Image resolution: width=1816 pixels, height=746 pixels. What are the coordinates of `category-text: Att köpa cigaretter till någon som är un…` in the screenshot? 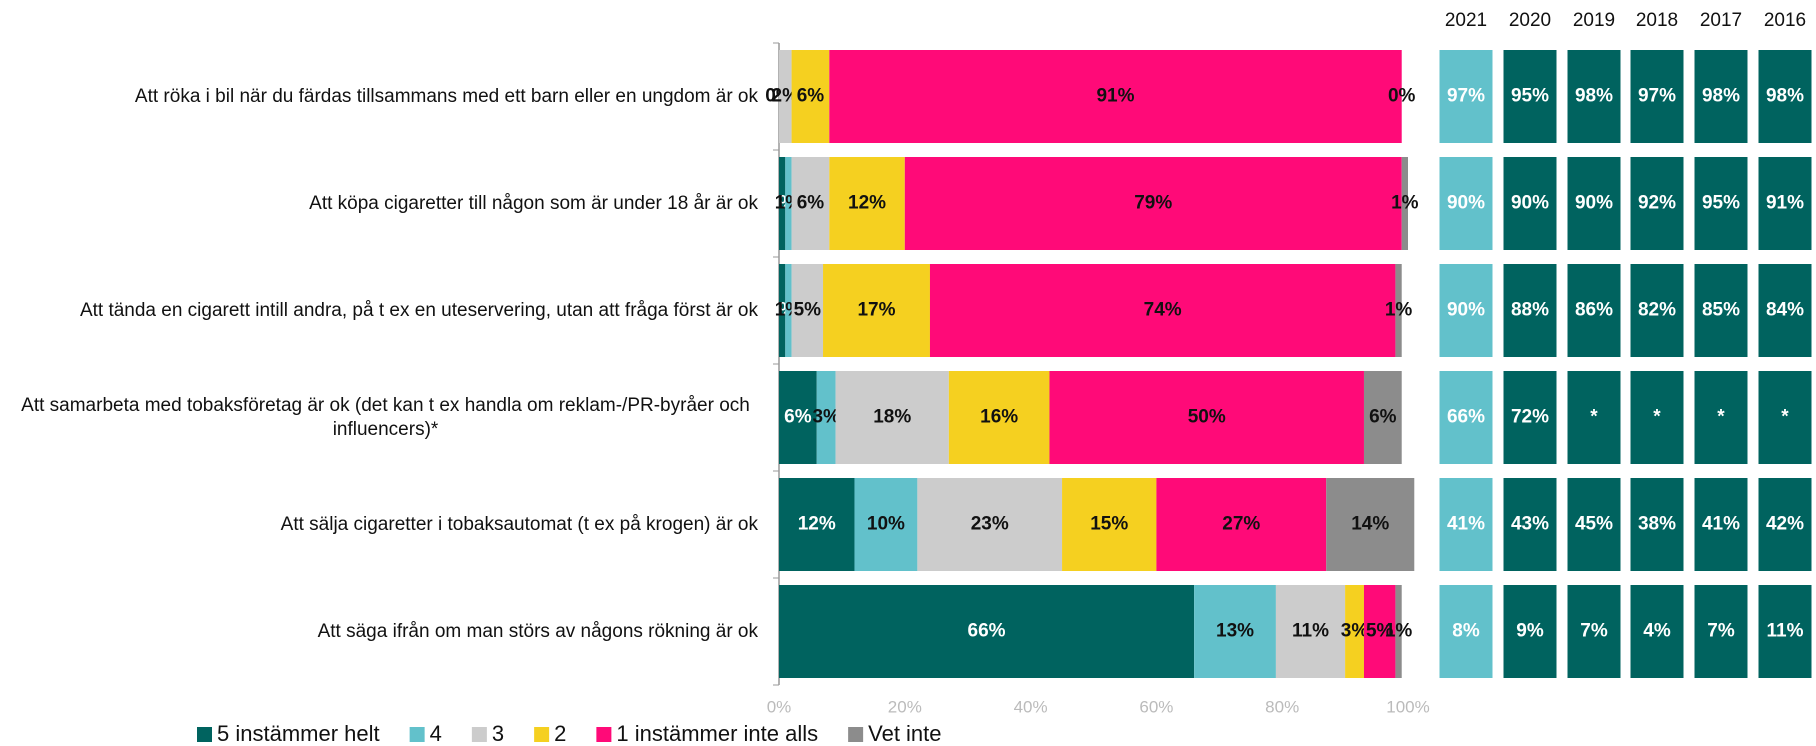 It's located at (533, 203).